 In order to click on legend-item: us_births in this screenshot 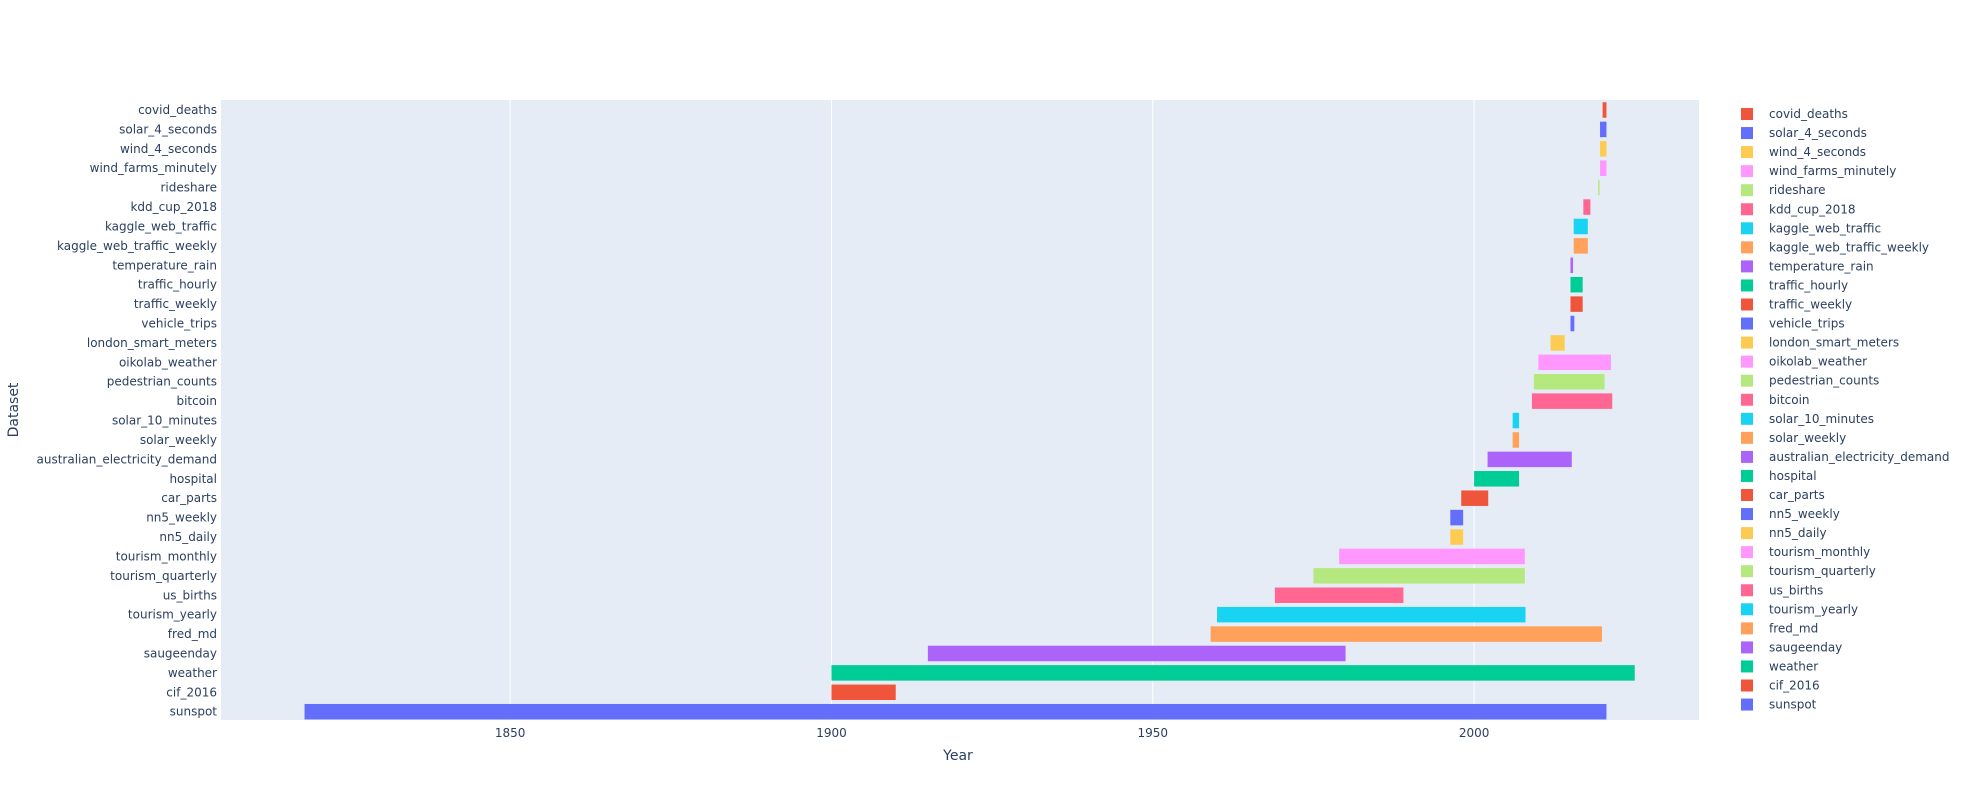, I will do `click(1796, 590)`.